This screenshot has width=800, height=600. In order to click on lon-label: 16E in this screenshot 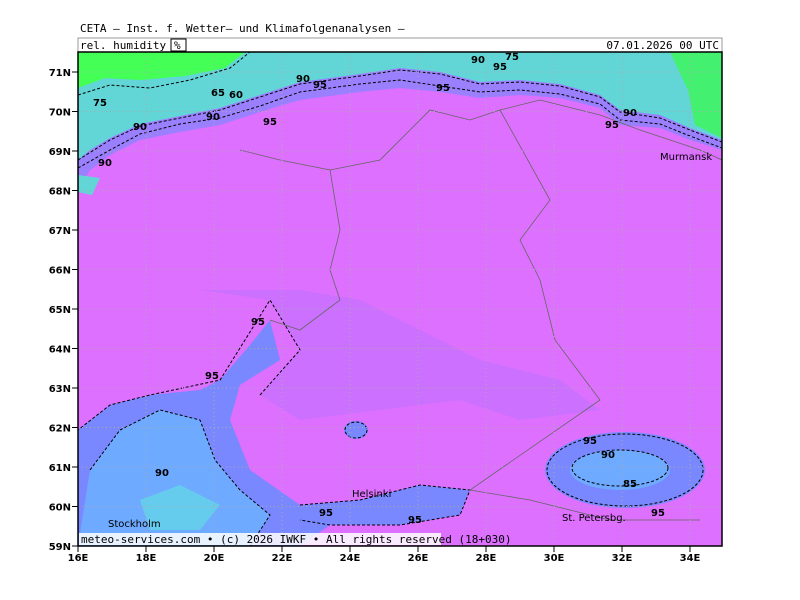, I will do `click(78, 558)`.